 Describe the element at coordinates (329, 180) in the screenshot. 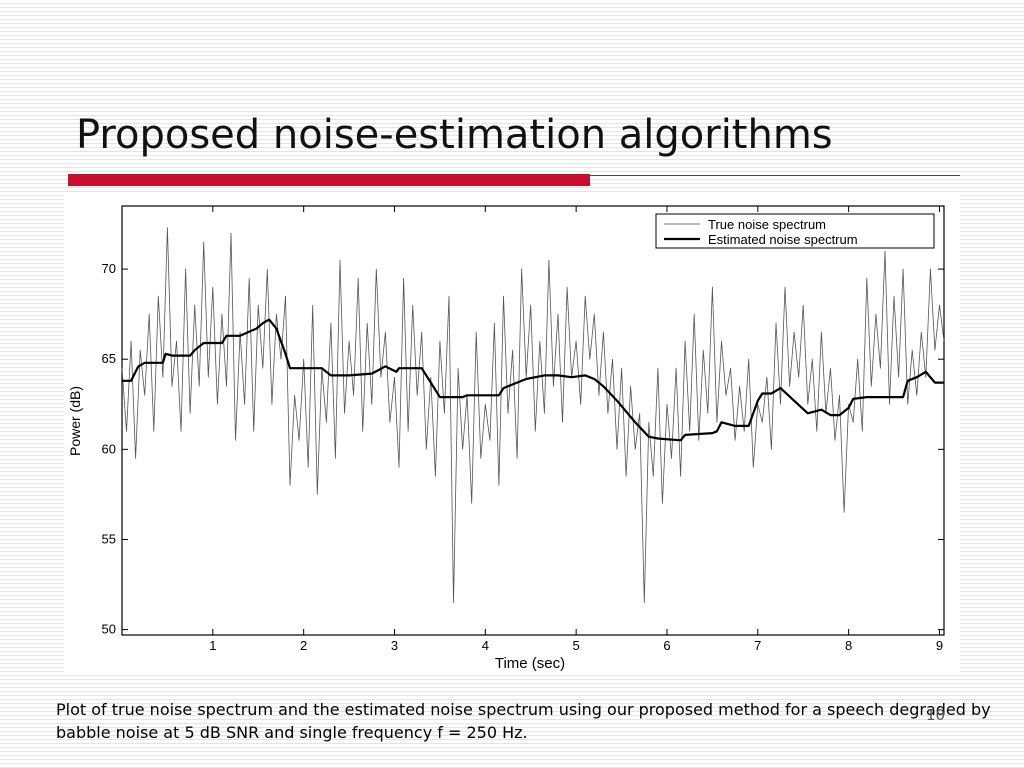

I see `title-underline-bar` at that location.